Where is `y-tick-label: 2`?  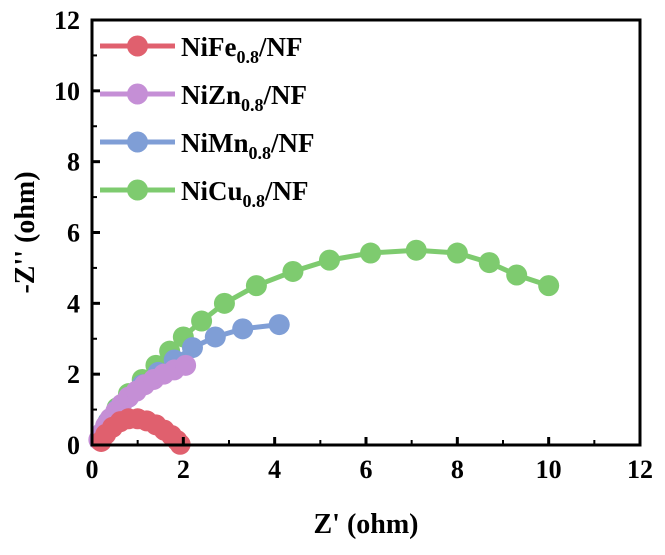 y-tick-label: 2 is located at coordinates (73, 374).